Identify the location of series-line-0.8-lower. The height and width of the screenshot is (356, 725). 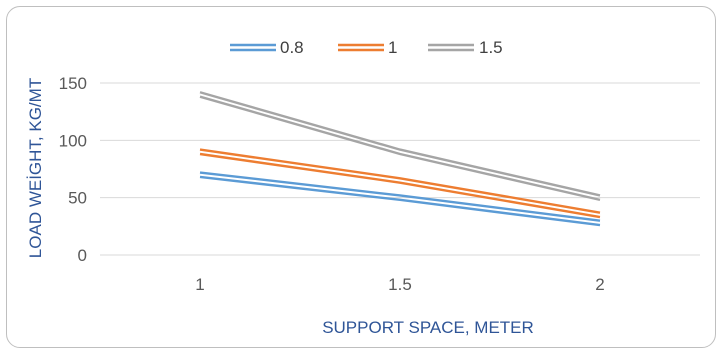
(400, 201).